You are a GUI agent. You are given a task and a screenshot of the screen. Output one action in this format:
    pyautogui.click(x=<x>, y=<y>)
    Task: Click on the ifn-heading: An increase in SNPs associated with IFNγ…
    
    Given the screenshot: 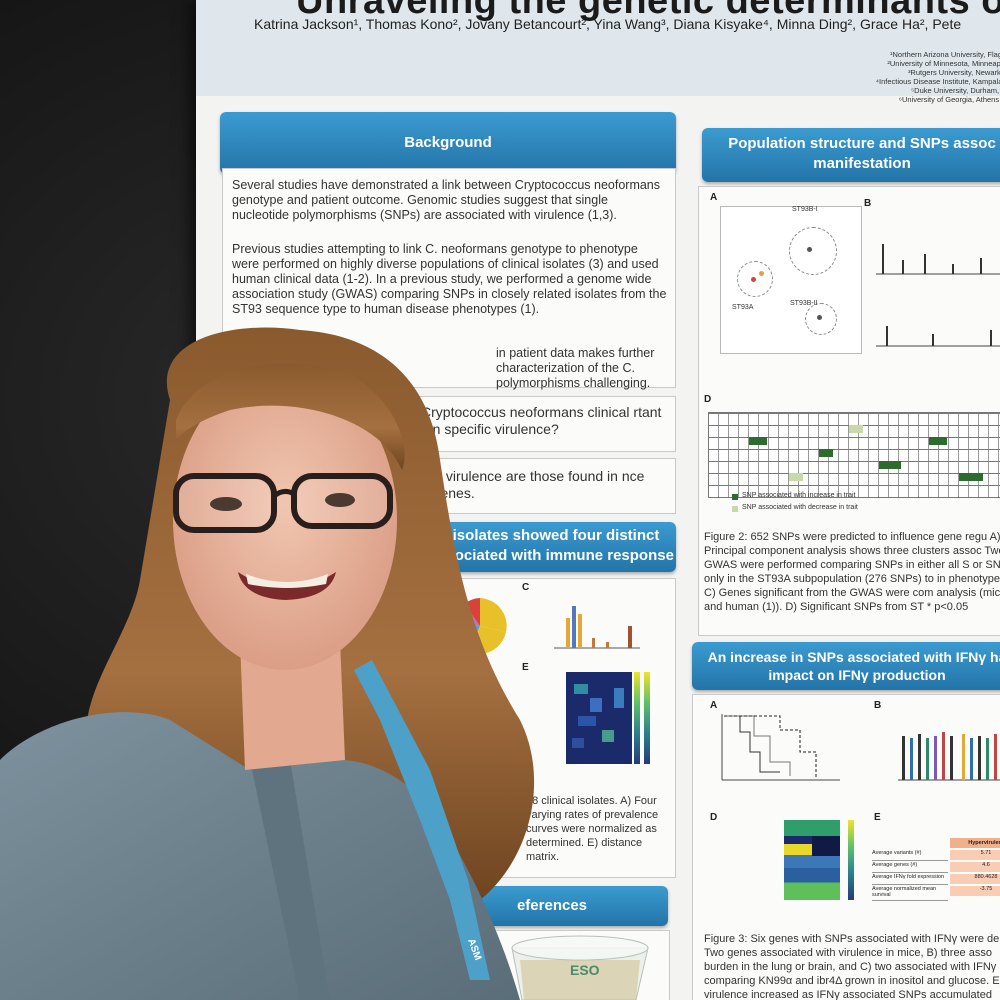 What is the action you would take?
    pyautogui.click(x=846, y=666)
    